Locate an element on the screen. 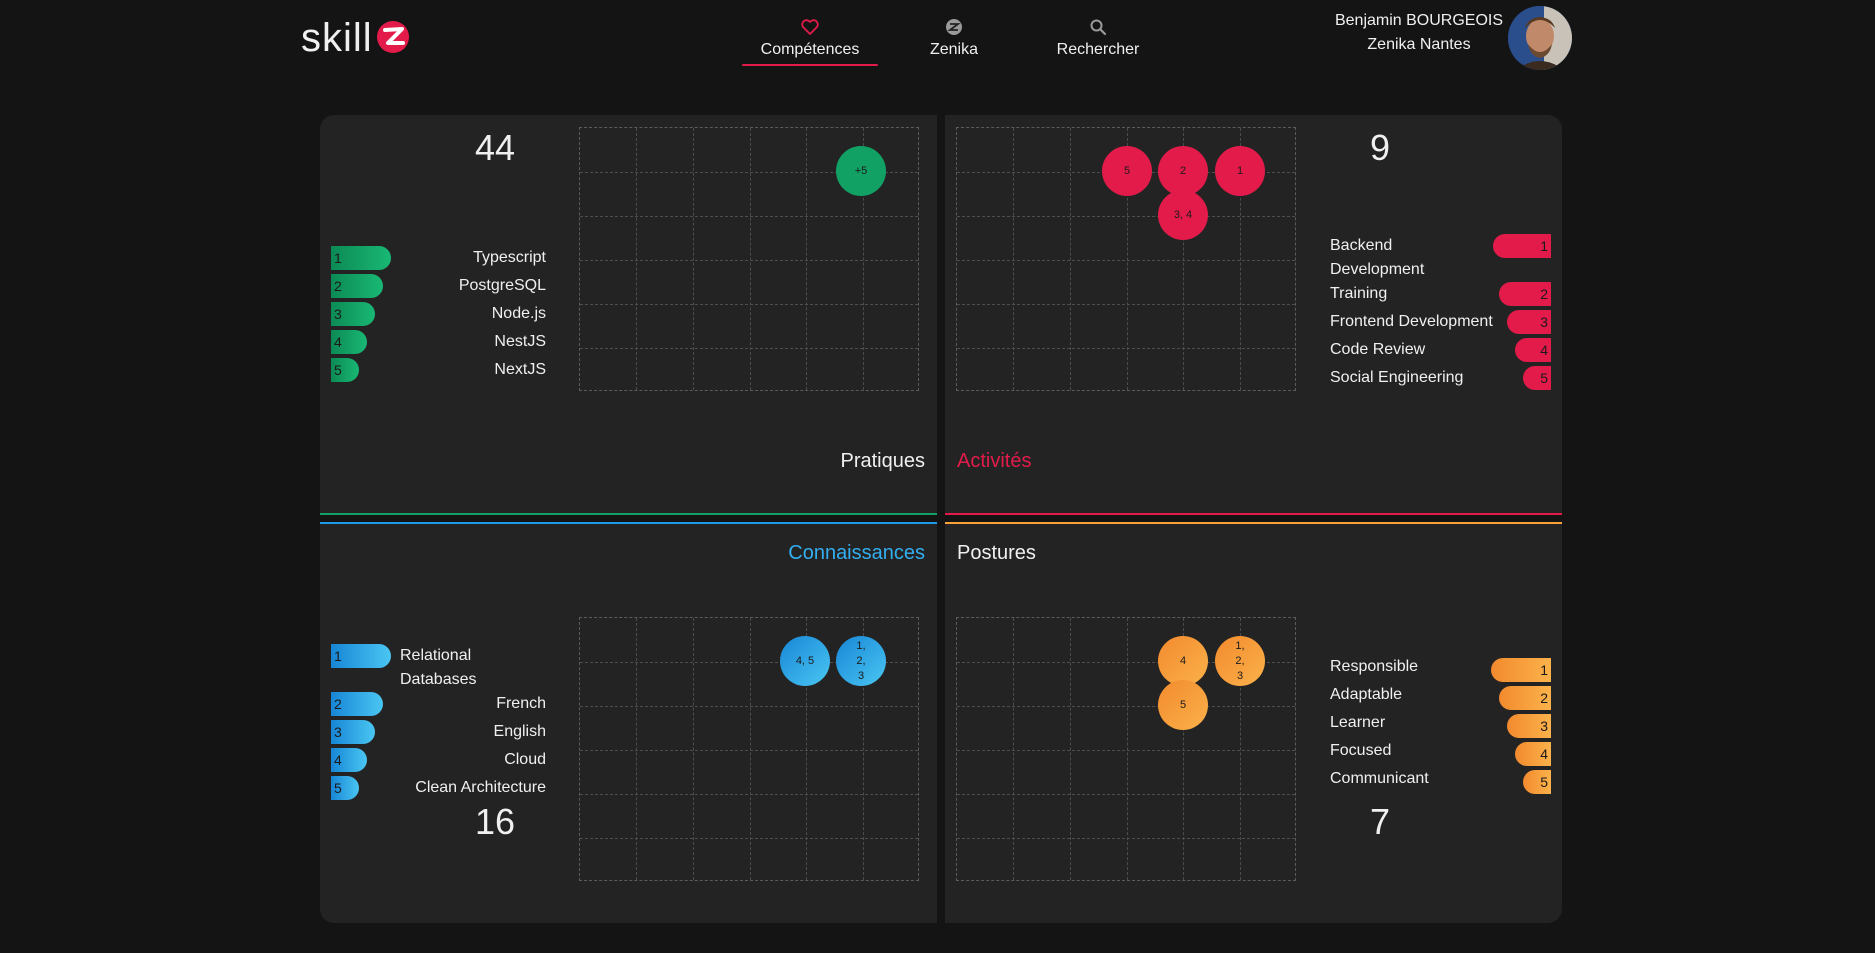 The image size is (1875, 953). postures-count: 7 is located at coordinates (1380, 821).